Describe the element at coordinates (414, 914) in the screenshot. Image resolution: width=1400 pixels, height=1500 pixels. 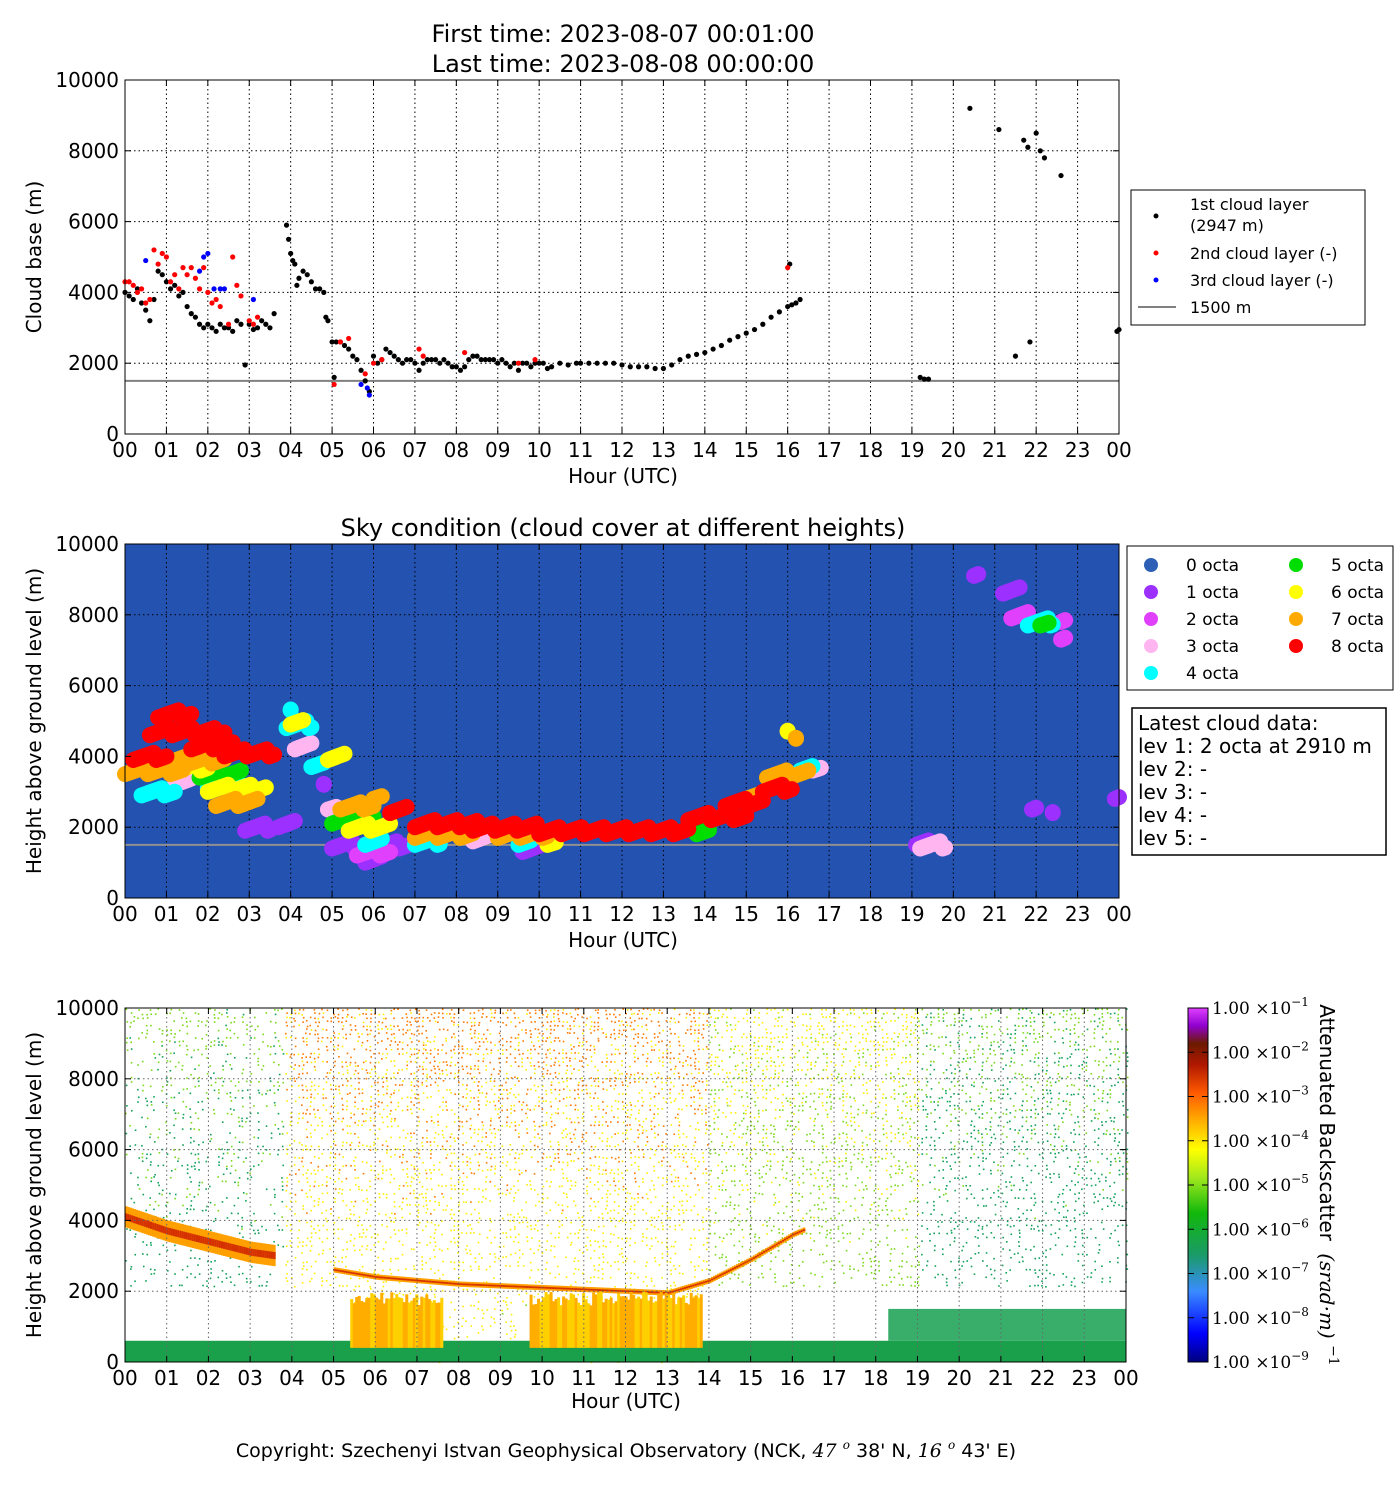
I see `x-tick-label: 07` at that location.